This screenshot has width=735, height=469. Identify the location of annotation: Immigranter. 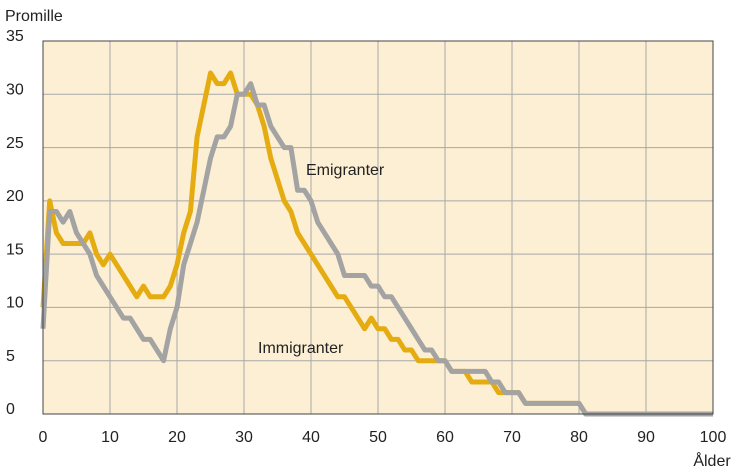
(301, 348).